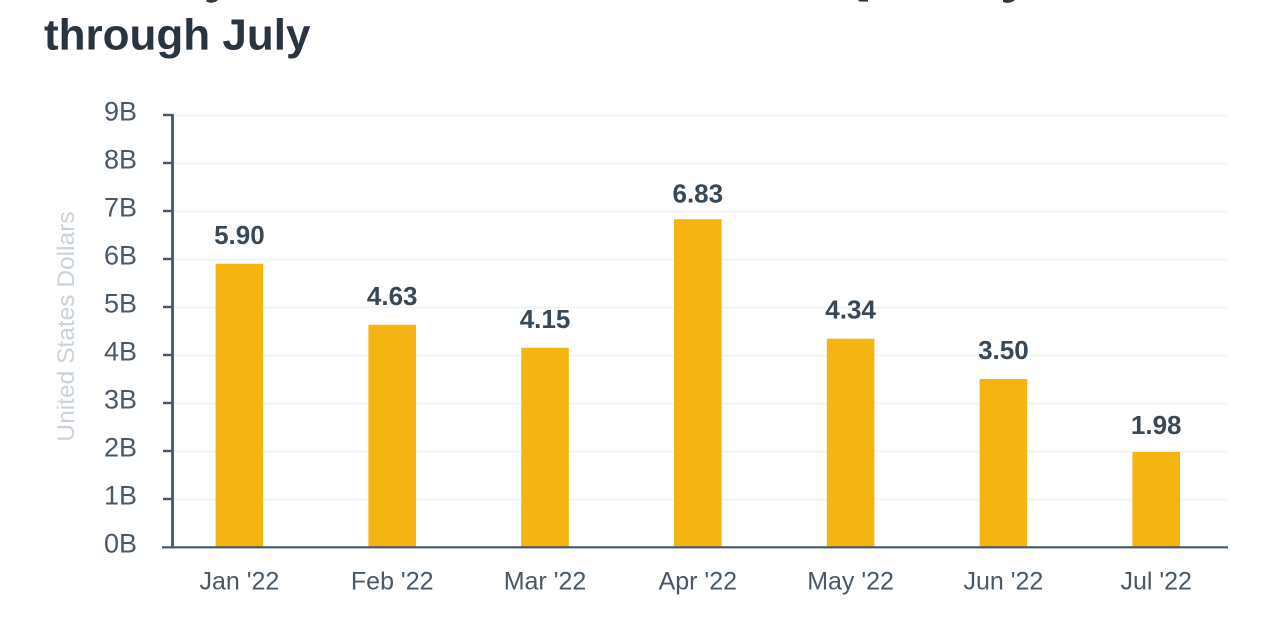 This screenshot has width=1280, height=640. What do you see at coordinates (239, 235) in the screenshot?
I see `svg-text: 5.90` at bounding box center [239, 235].